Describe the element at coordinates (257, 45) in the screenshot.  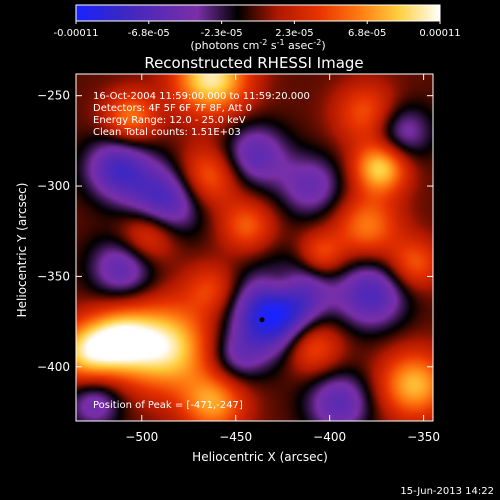
I see `colorbar-units: (photons cm-2 s-1 asec-2)` at that location.